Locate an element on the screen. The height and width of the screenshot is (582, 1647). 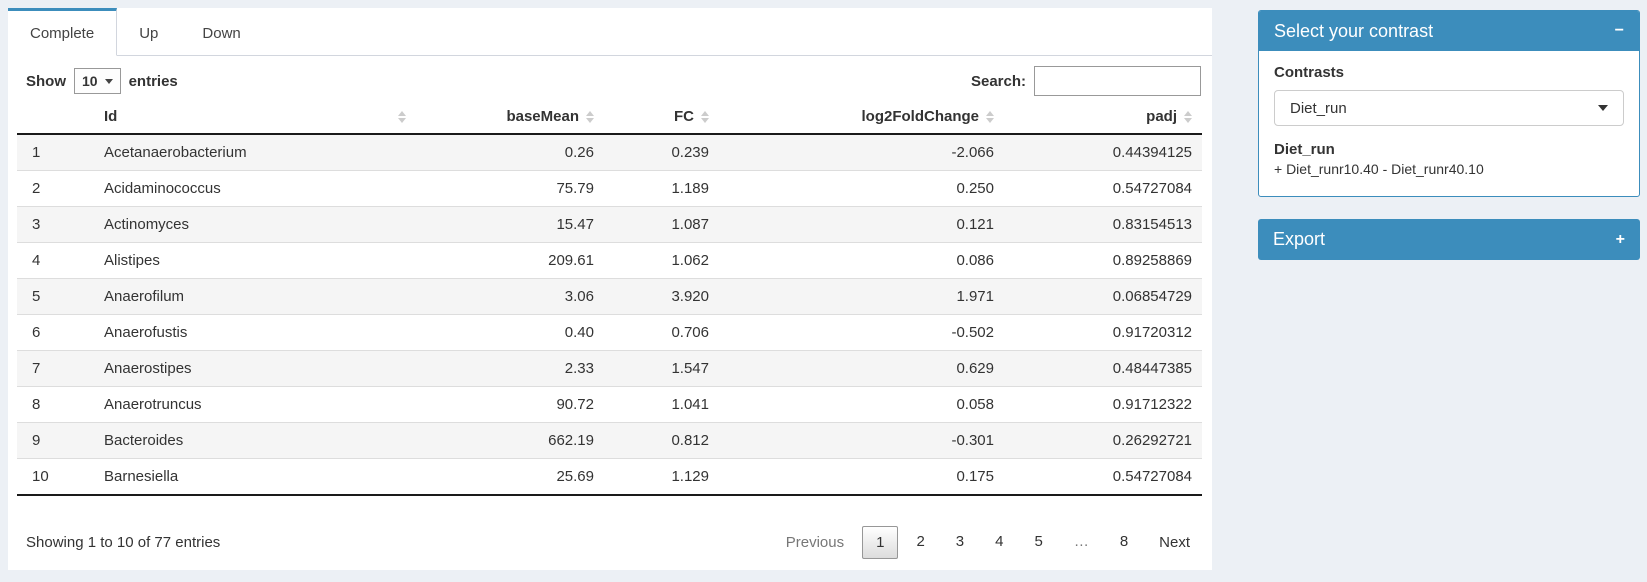
page-number-buttons: 1 2 3 4 5 … 8 is located at coordinates (999, 542).